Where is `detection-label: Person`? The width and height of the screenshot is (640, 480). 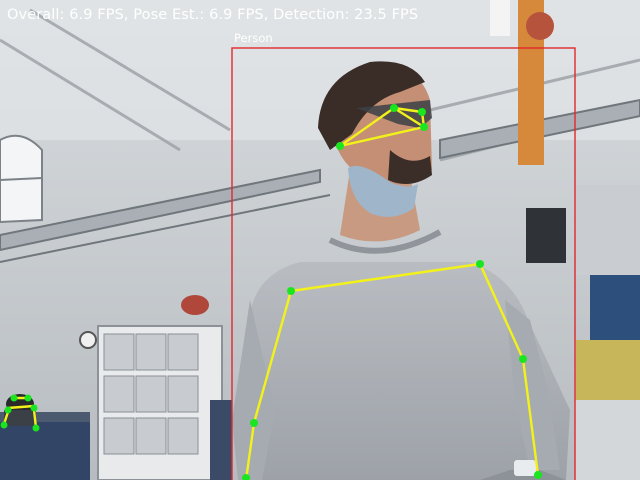 detection-label: Person is located at coordinates (253, 38).